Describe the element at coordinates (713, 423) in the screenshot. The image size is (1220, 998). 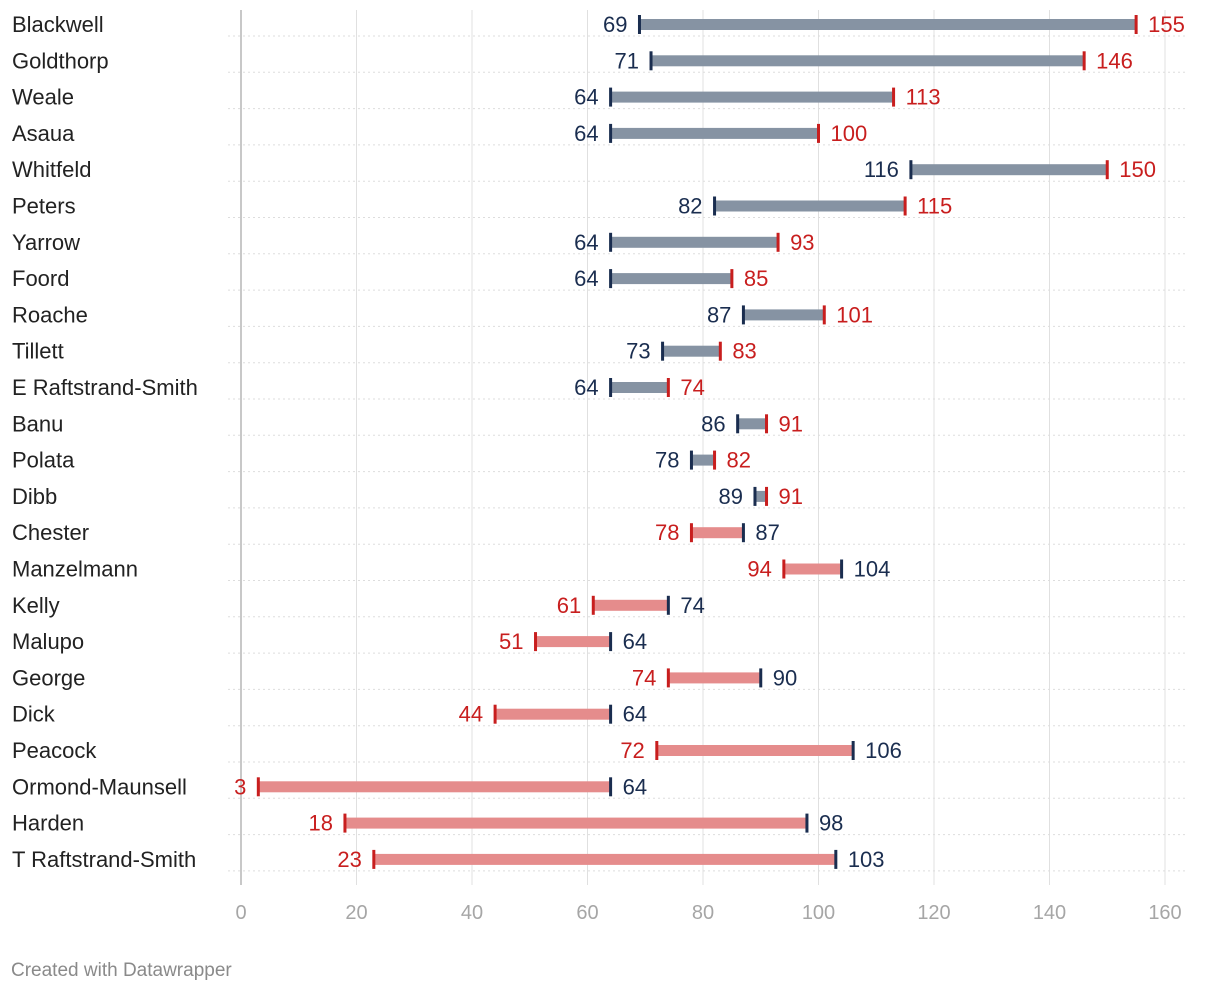
I see `start-value-label: 86` at that location.